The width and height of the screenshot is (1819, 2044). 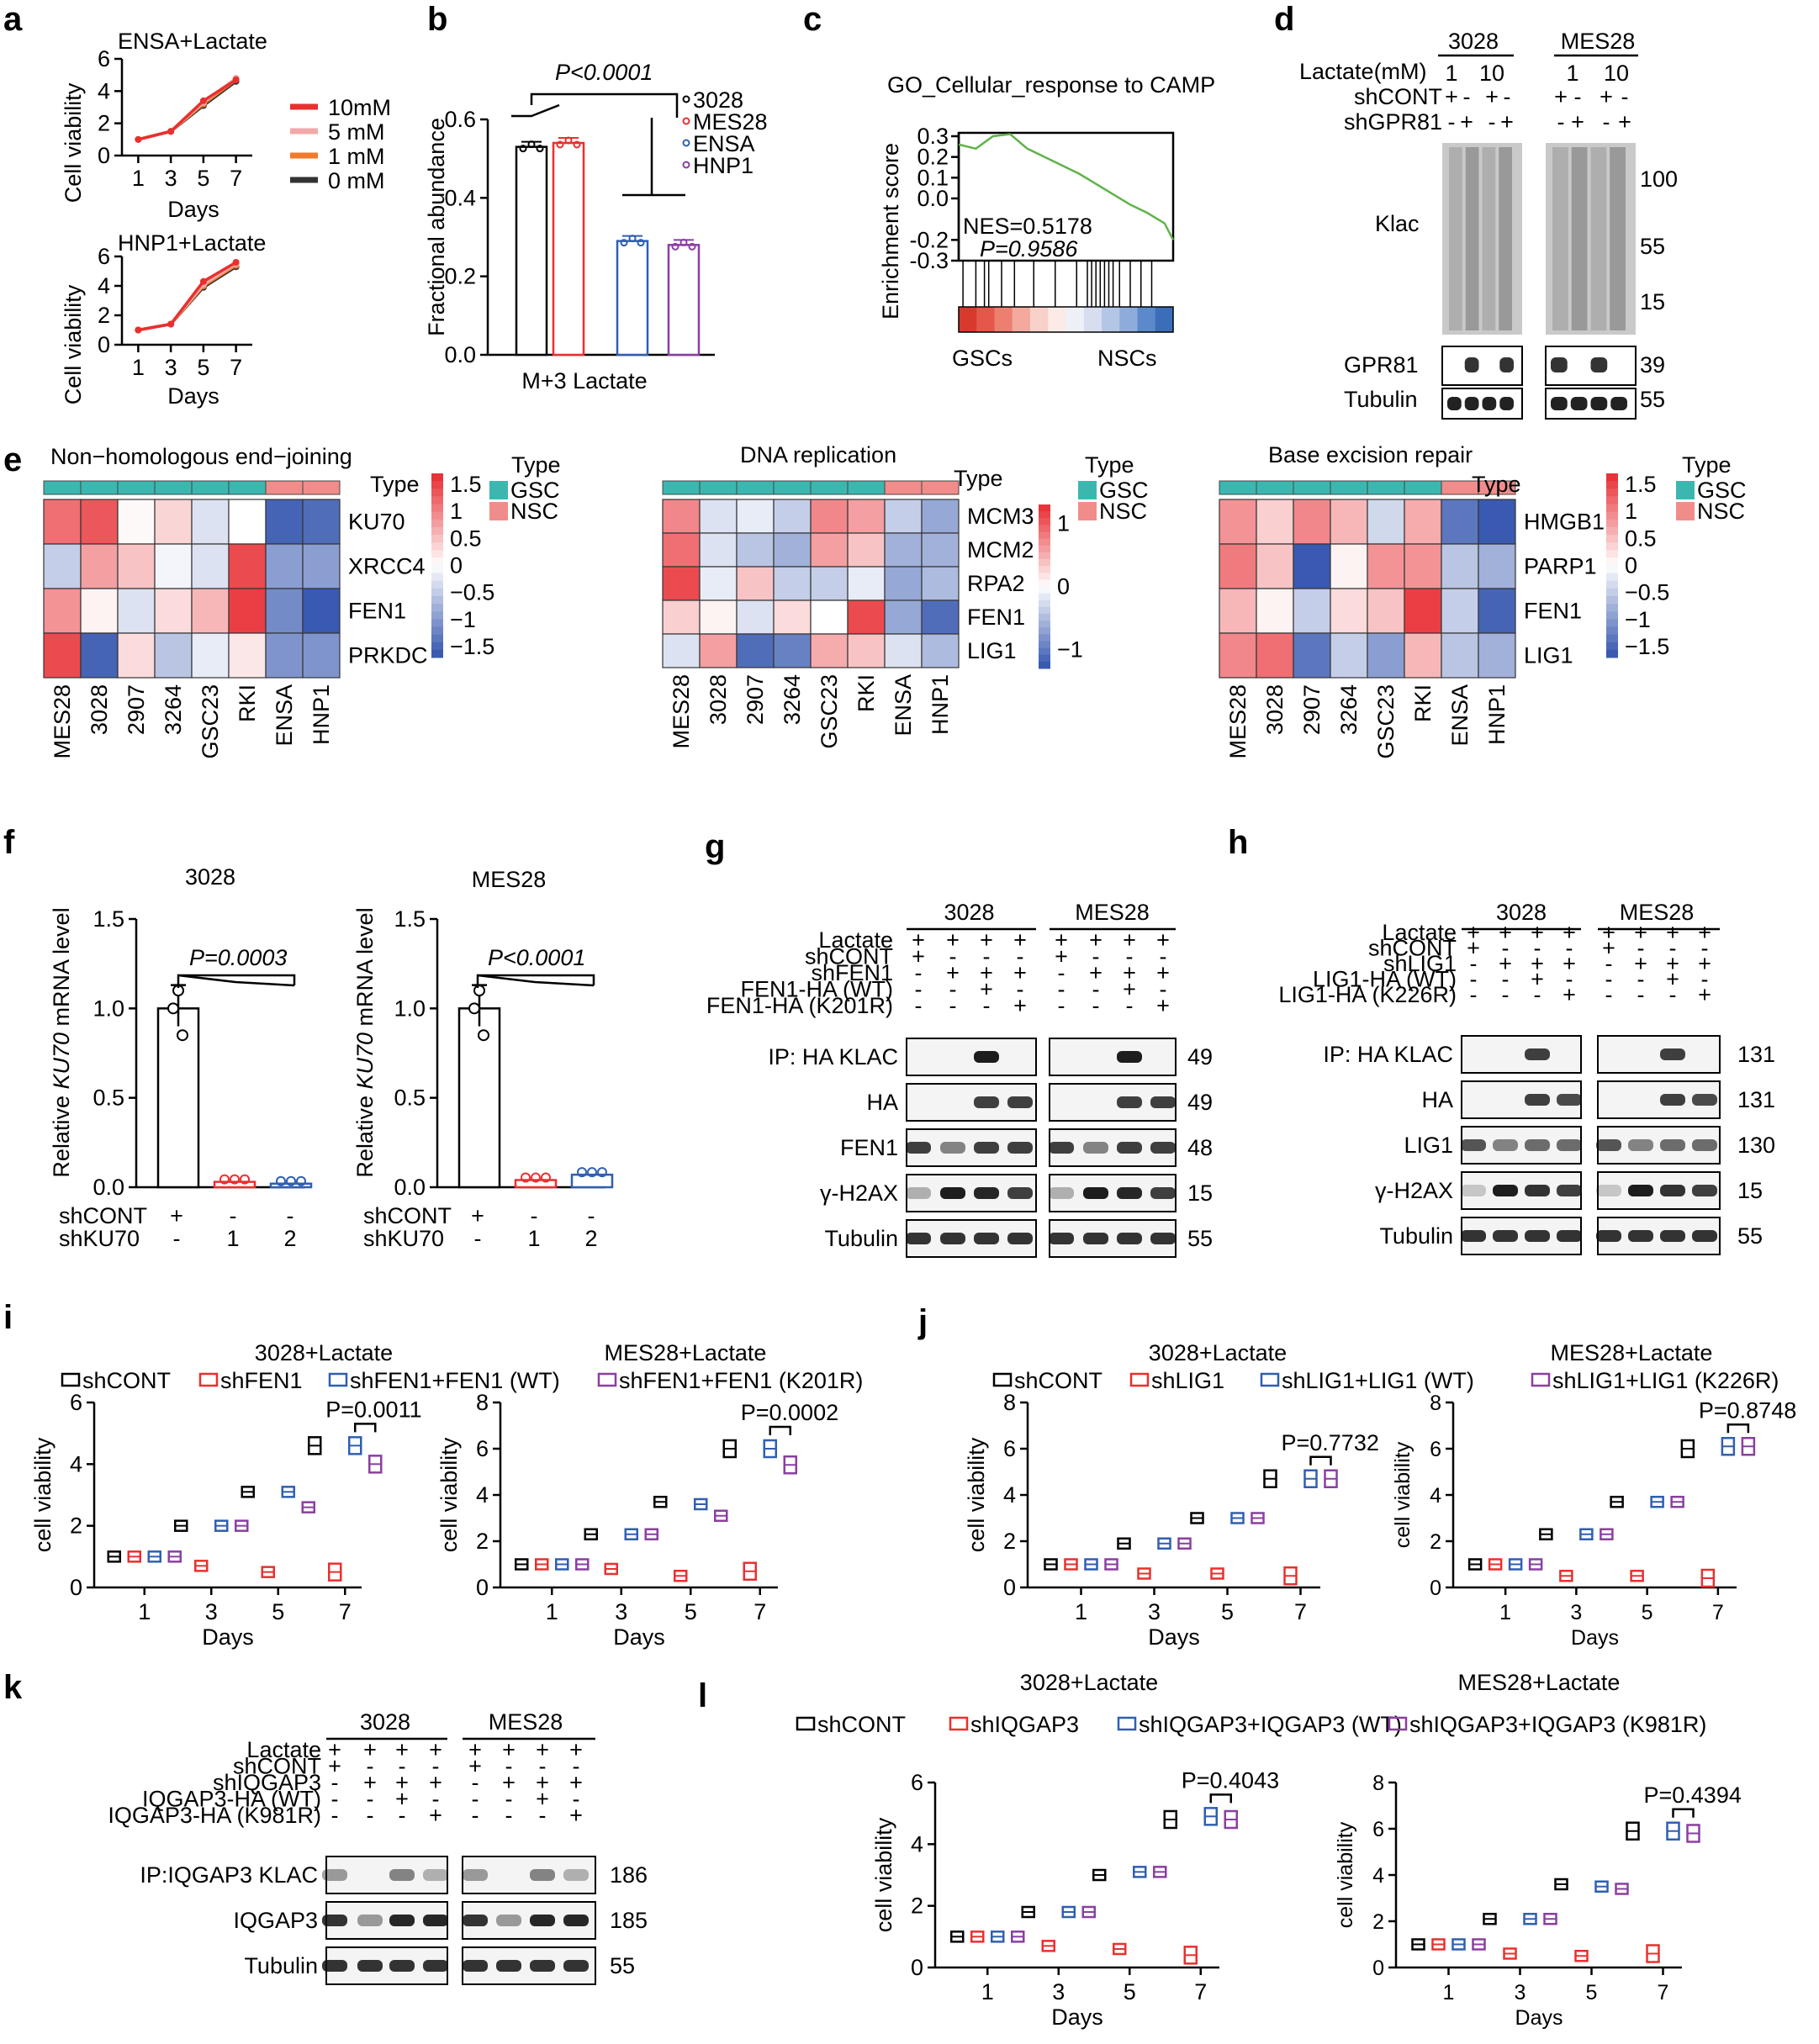 What do you see at coordinates (321, 611) in the screenshot?
I see `e-nhej-cell-fen1-hnp1` at bounding box center [321, 611].